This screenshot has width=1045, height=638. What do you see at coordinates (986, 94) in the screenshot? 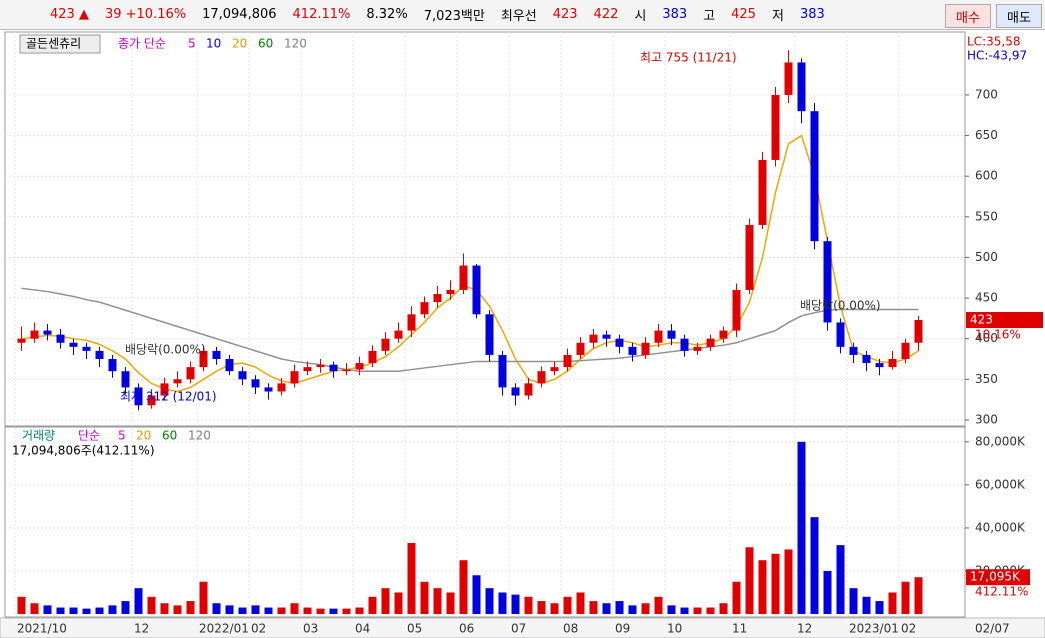
I see `y-tick-label: 700` at bounding box center [986, 94].